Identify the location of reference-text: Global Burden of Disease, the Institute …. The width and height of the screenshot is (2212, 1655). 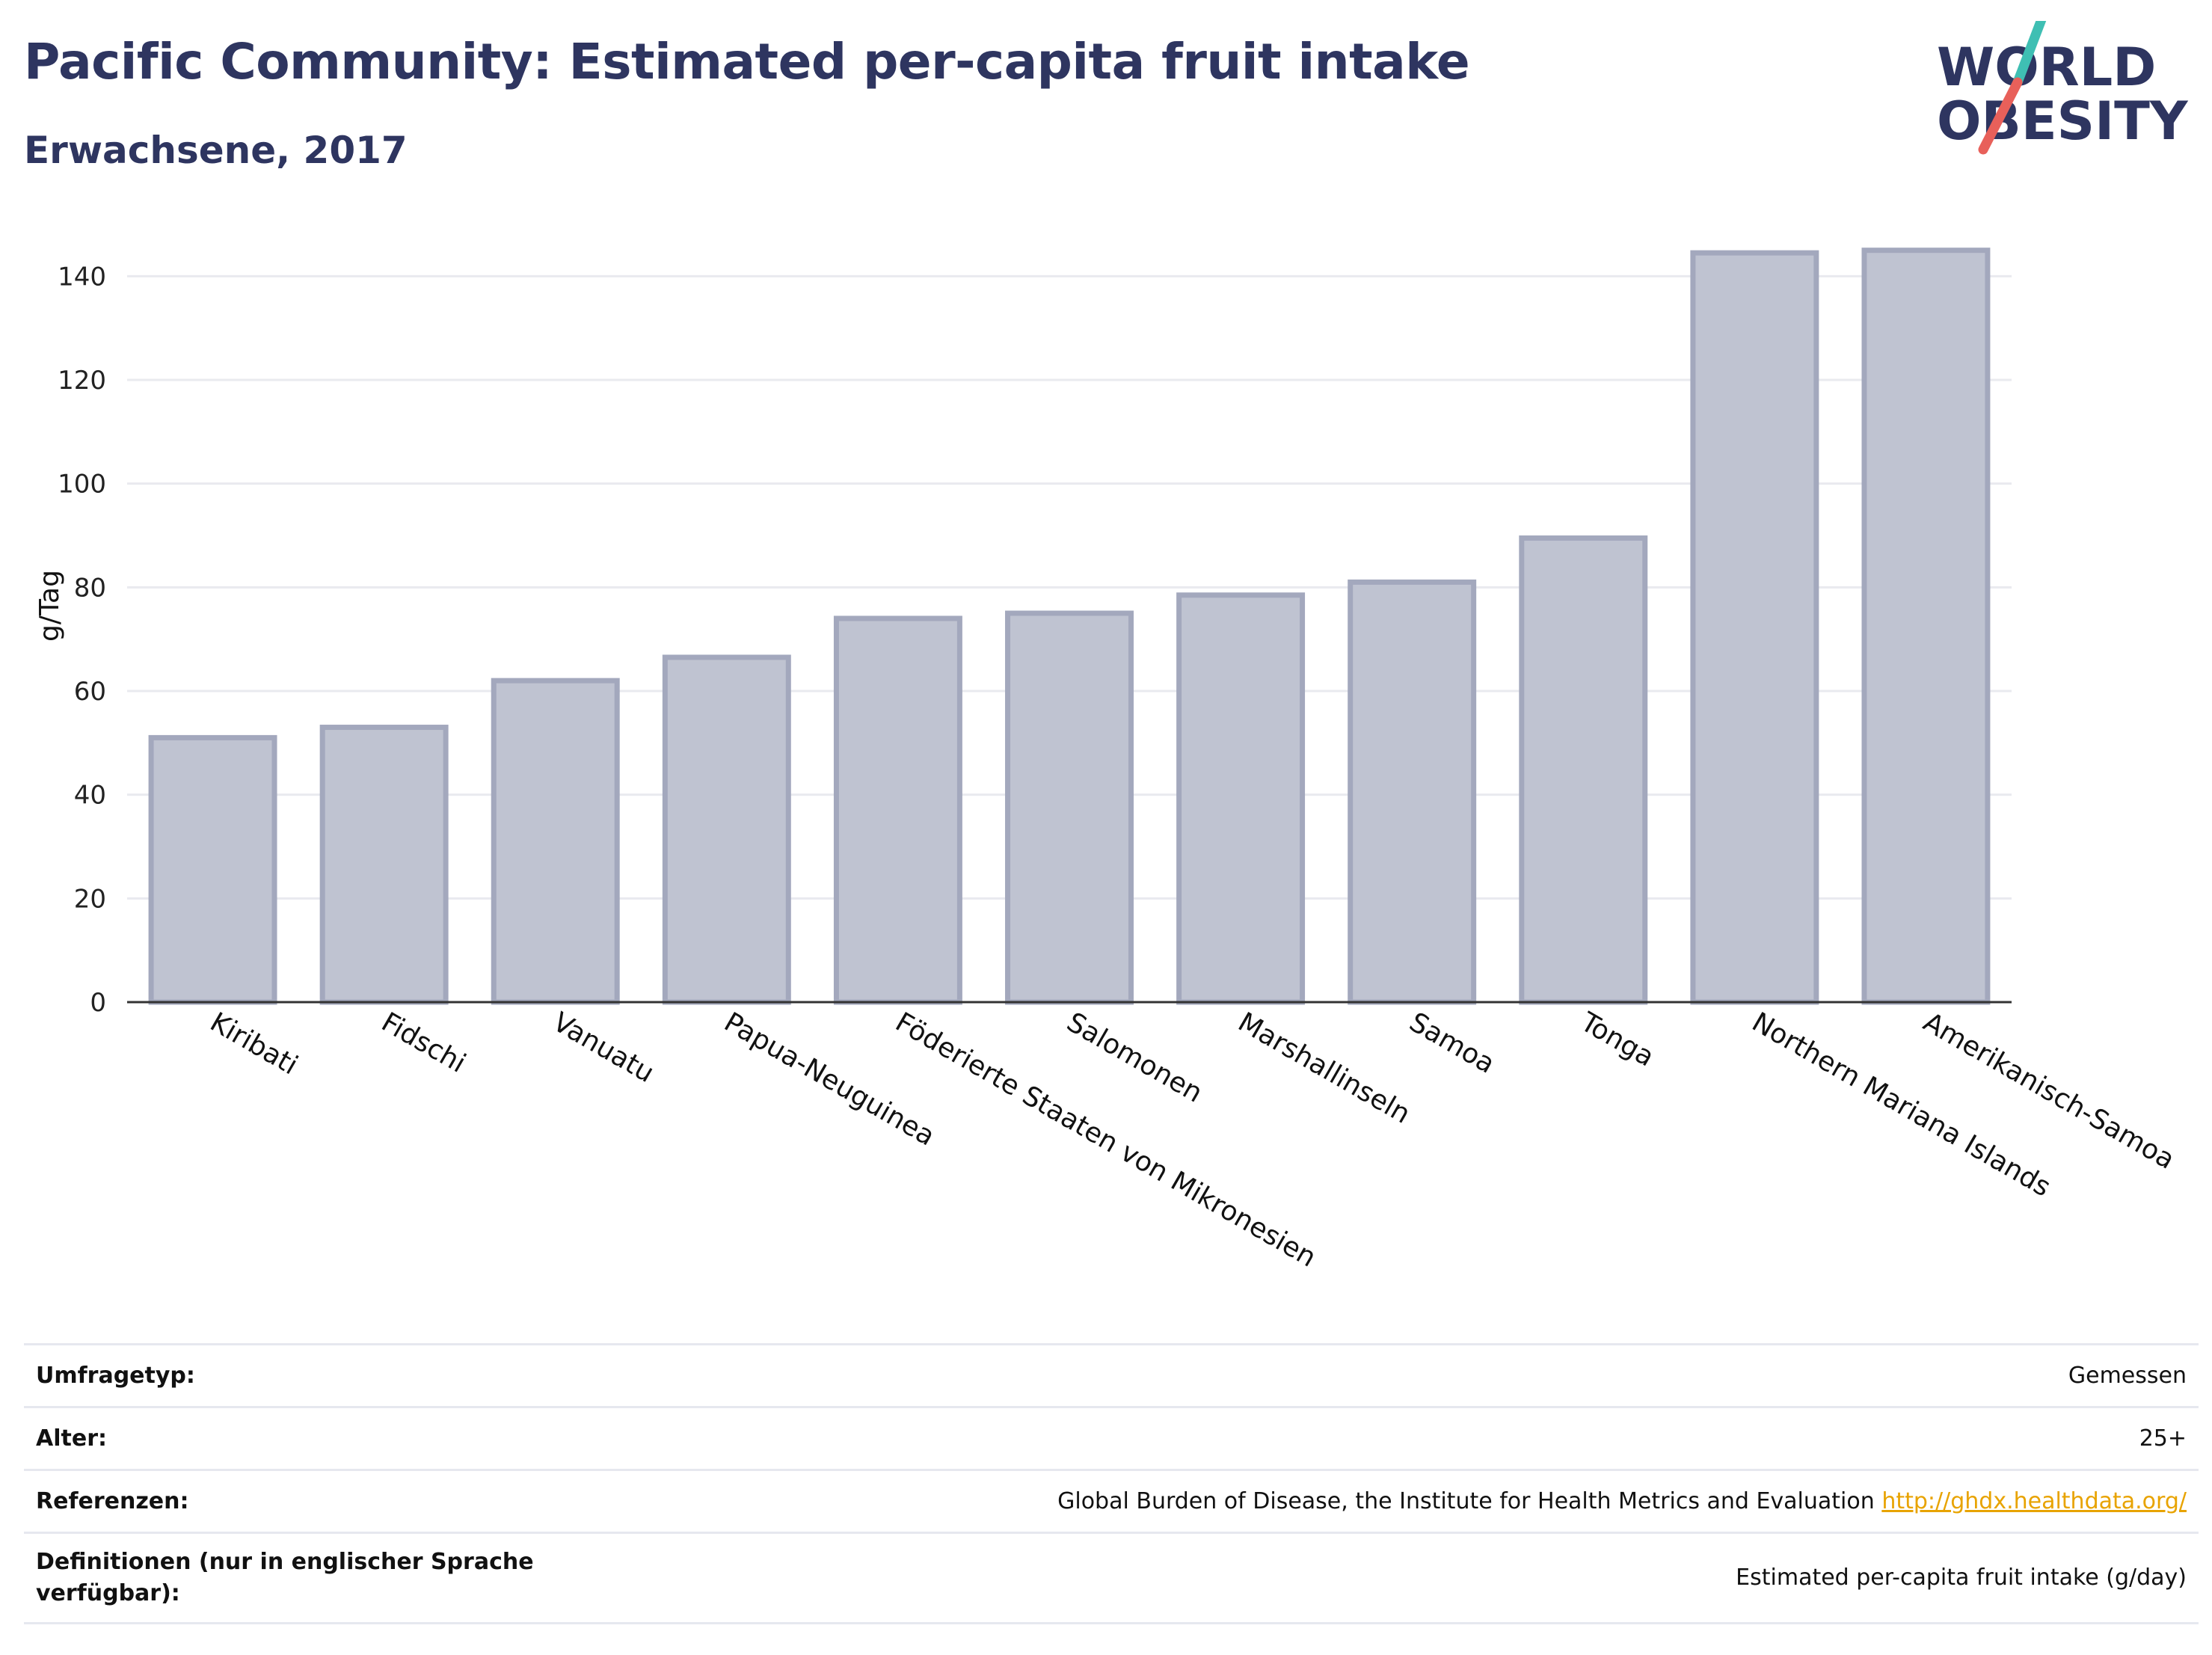
(1466, 1500).